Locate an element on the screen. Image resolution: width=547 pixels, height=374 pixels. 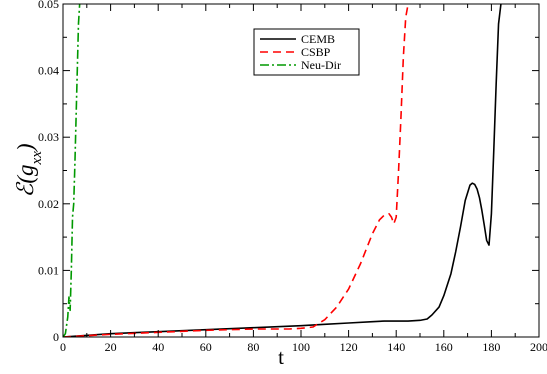
y-tick-label: 0.02 is located at coordinates (48, 204).